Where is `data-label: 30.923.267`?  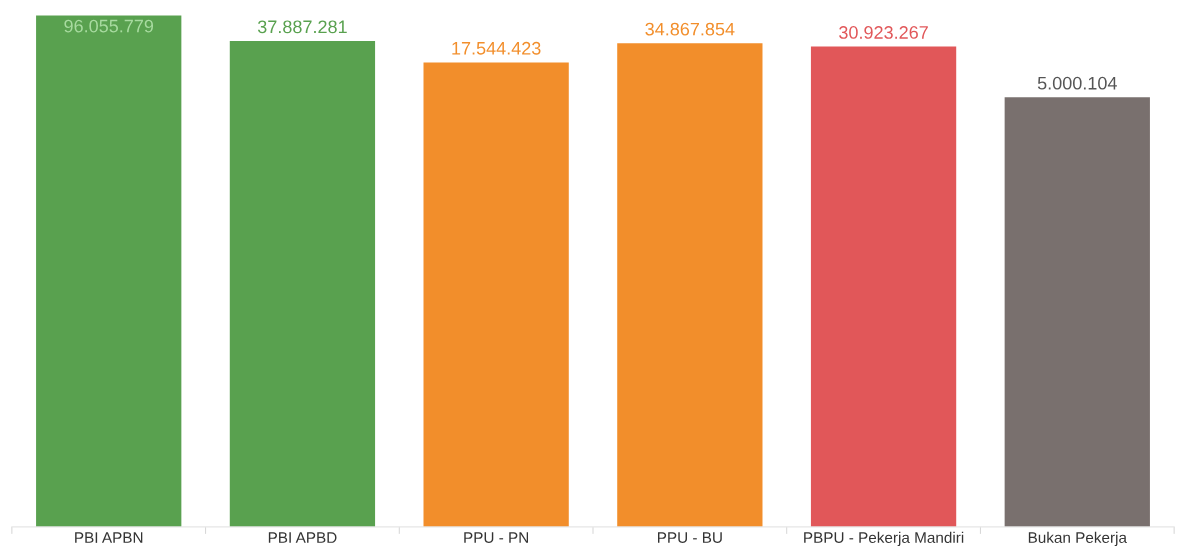 data-label: 30.923.267 is located at coordinates (883, 32).